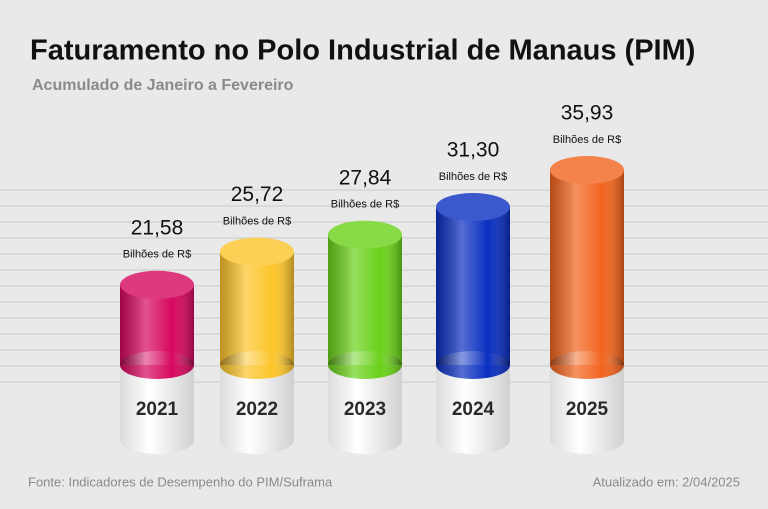 This screenshot has width=768, height=509. Describe the element at coordinates (257, 409) in the screenshot. I see `x-tick-label: 2022` at that location.